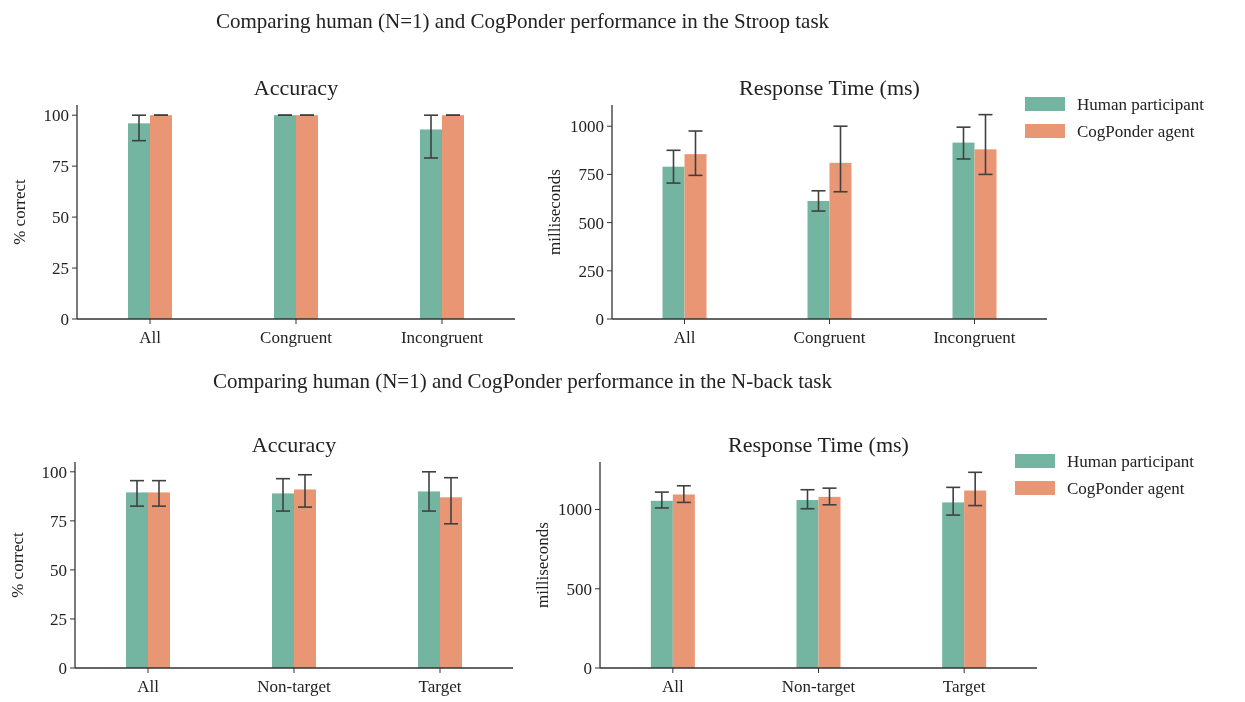 The height and width of the screenshot is (702, 1245). I want to click on text: Comparing human (N=1) and CogPonder performance in the N-back task, so click(523, 381).